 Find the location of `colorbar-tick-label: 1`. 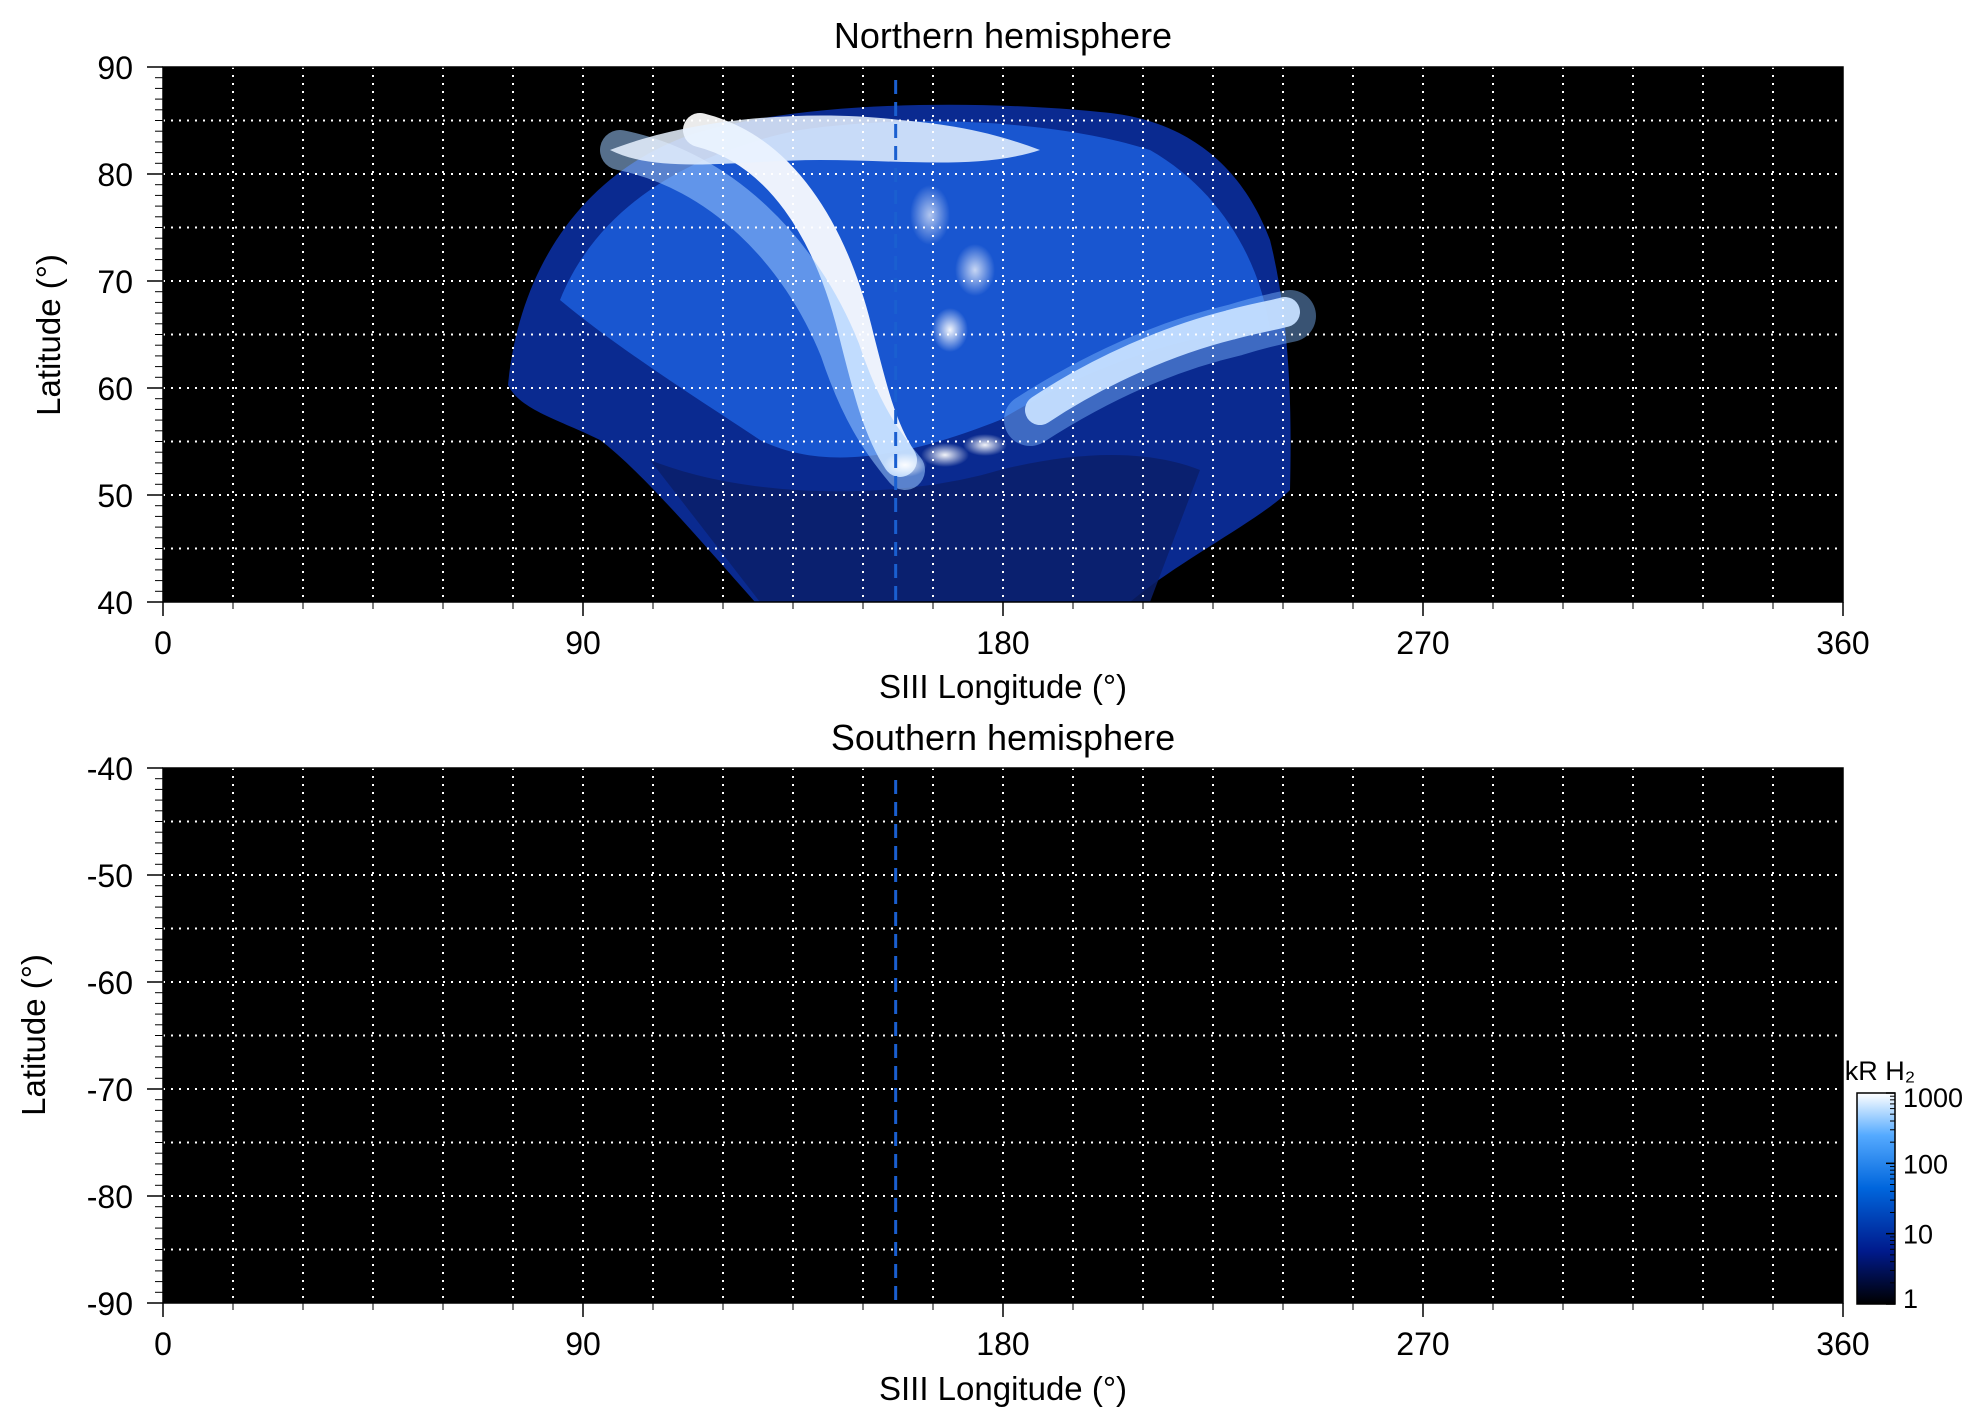

colorbar-tick-label: 1 is located at coordinates (1910, 1299).